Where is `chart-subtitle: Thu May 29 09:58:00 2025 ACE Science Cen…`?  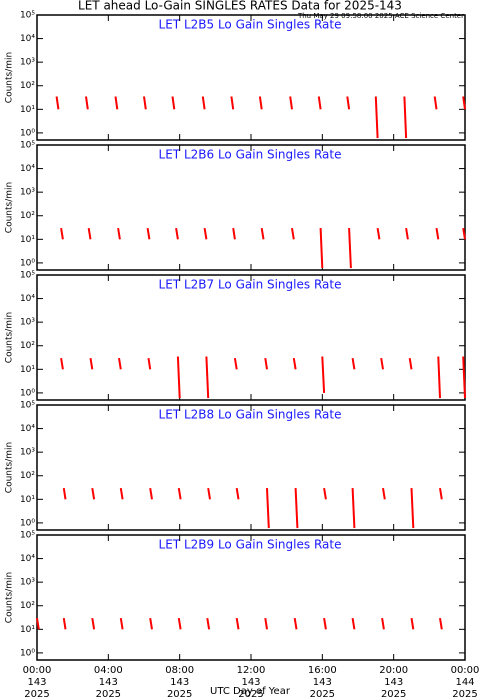 chart-subtitle: Thu May 29 09:58:00 2025 ACE Science Cen… is located at coordinates (380, 16).